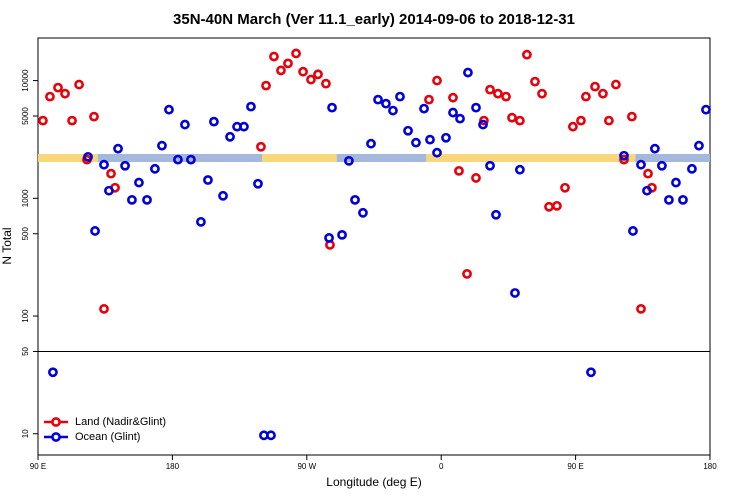 This screenshot has width=750, height=500. I want to click on x-tick-label: 180, so click(710, 466).